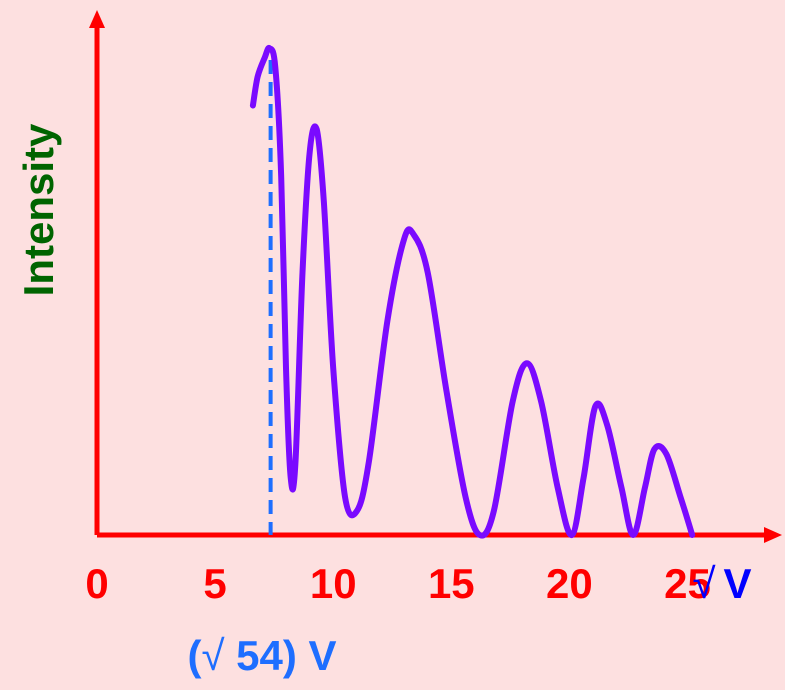 Image resolution: width=785 pixels, height=690 pixels. What do you see at coordinates (721, 583) in the screenshot?
I see `x-axis-label: √ V` at bounding box center [721, 583].